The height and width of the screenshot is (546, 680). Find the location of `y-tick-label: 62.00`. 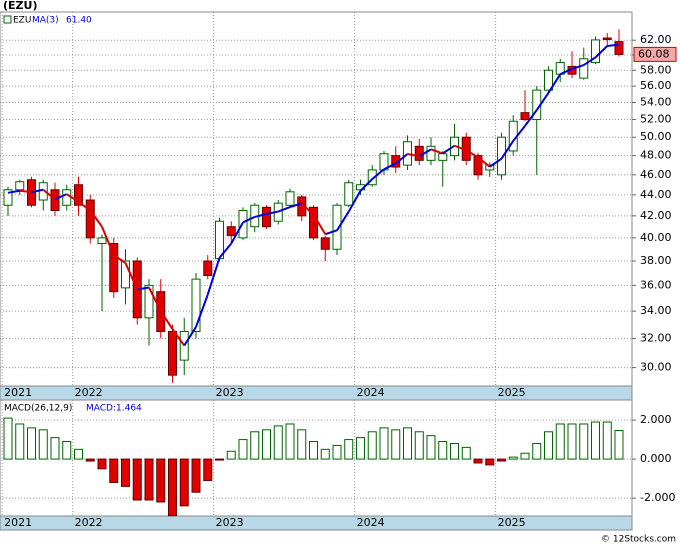

y-tick-label: 62.00 is located at coordinates (656, 39).